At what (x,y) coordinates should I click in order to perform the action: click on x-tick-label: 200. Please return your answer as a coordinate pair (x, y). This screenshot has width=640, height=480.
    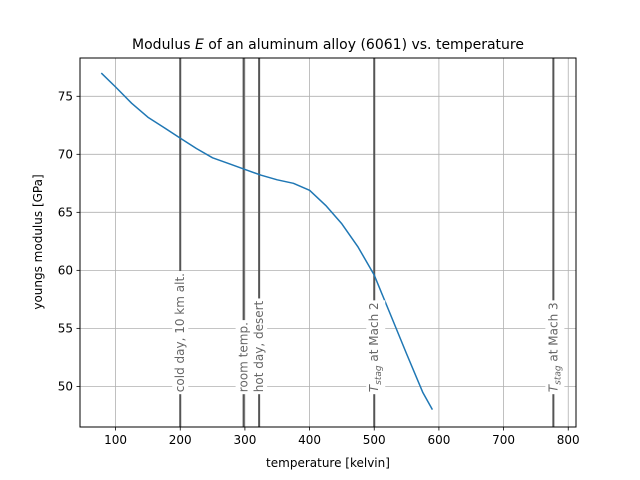
    Looking at the image, I should click on (180, 440).